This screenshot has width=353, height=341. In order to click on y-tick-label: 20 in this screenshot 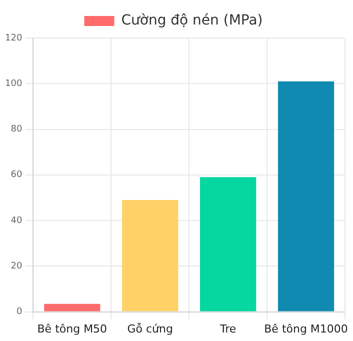, I will do `click(16, 267)`.